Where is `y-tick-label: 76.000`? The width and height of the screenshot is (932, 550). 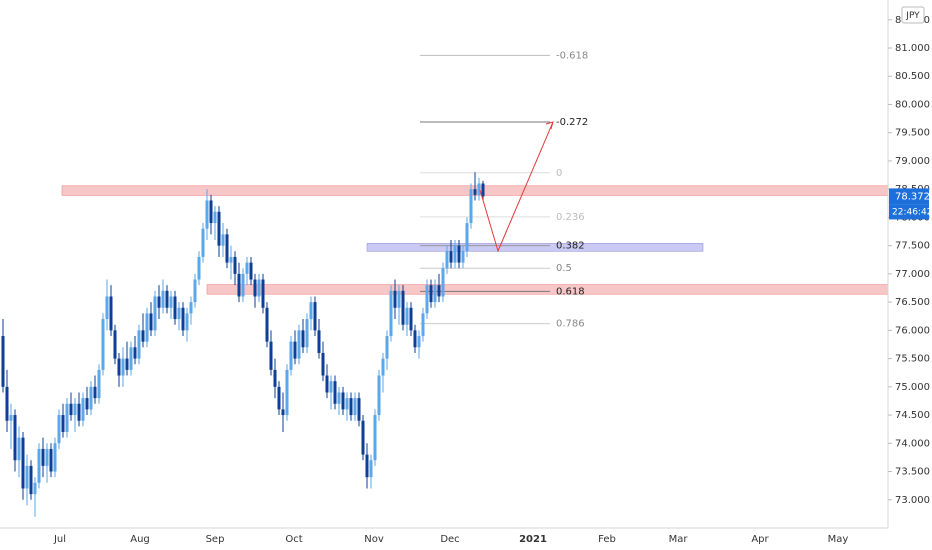
y-tick-label: 76.000 is located at coordinates (912, 330).